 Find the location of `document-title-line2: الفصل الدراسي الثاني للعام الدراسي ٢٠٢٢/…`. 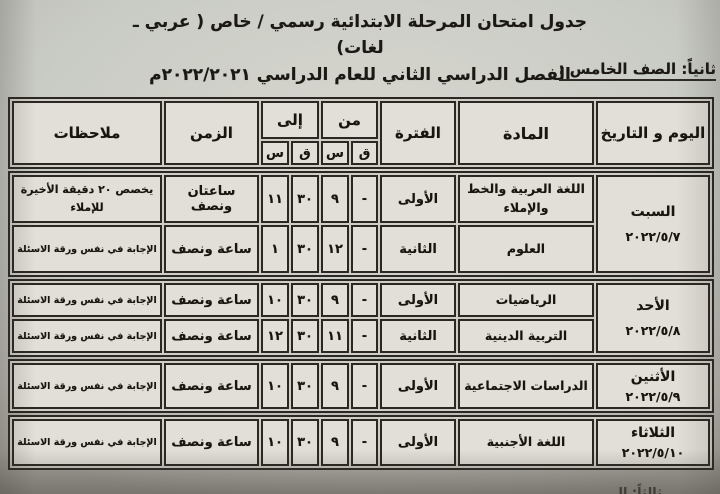

document-title-line2: الفصل الدراسي الثاني للعام الدراسي ٢٠٢٢/… is located at coordinates (360, 74).